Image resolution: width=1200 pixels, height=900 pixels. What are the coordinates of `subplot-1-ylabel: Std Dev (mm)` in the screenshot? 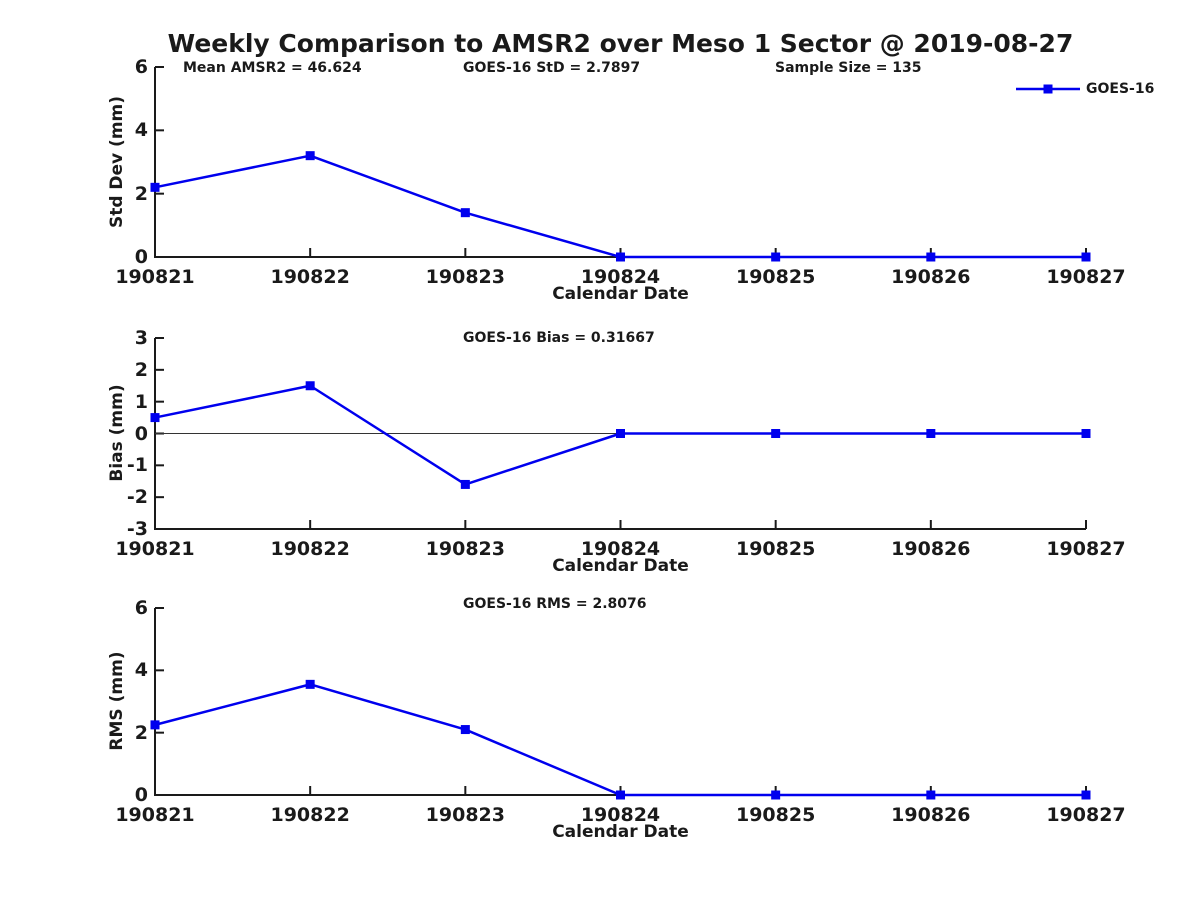 It's located at (117, 162).